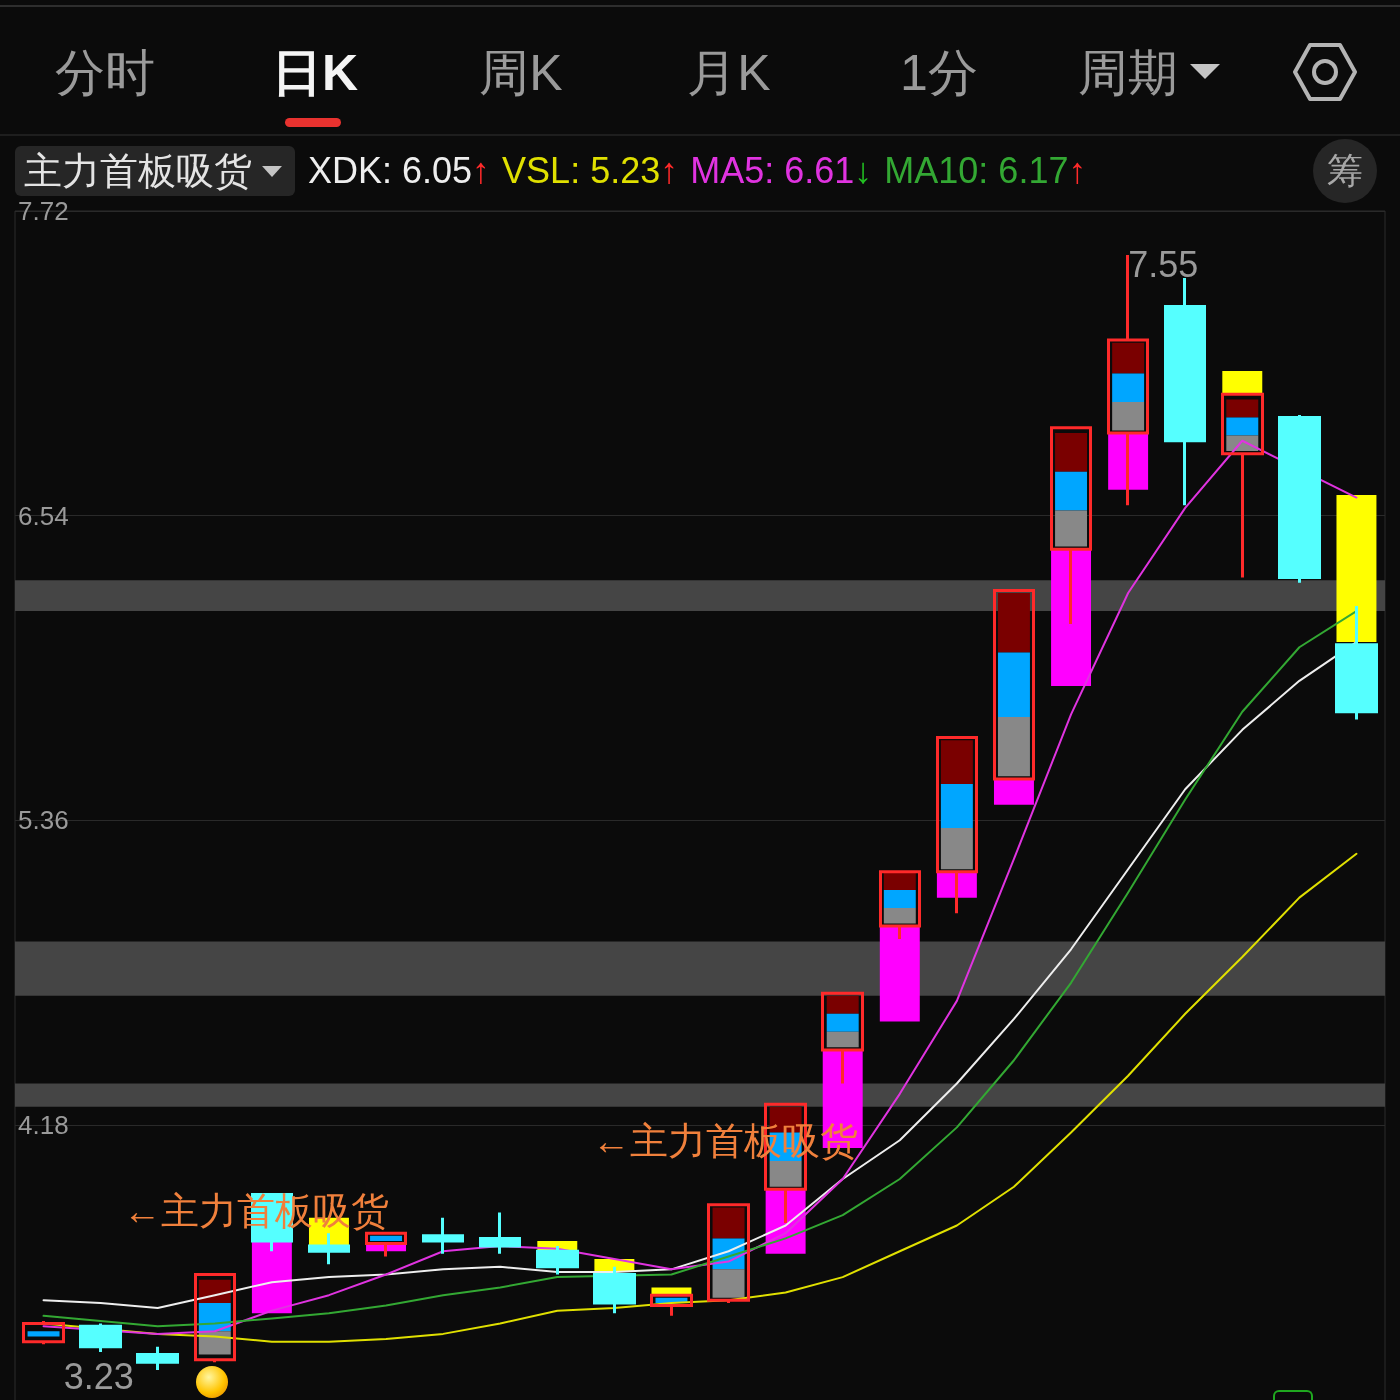 The width and height of the screenshot is (1400, 1400). What do you see at coordinates (43, 820) in the screenshot?
I see `y-tick-label: 5.36` at bounding box center [43, 820].